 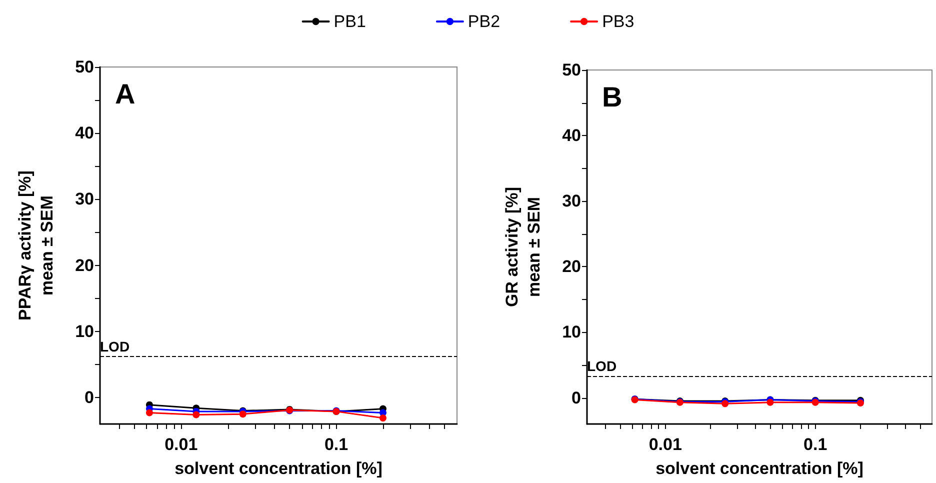 I want to click on y-axis-title: PPARγ activity [%] mean ± SEM, so click(x=36, y=245).